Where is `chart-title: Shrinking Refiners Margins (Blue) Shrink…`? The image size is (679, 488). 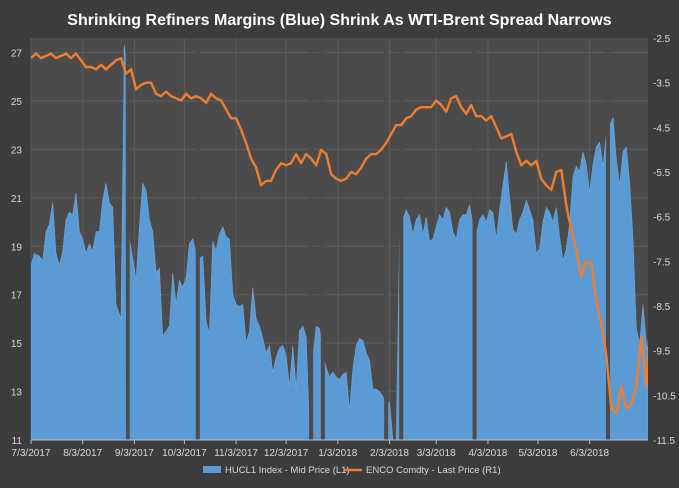 chart-title: Shrinking Refiners Margins (Blue) Shrink… is located at coordinates (339, 20).